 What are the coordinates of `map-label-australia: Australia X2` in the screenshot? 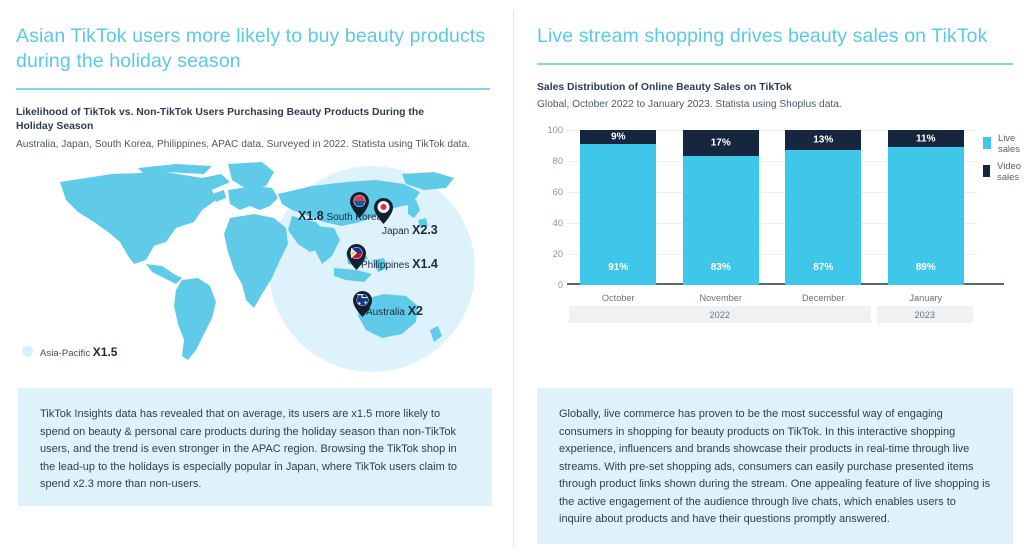 It's located at (394, 311).